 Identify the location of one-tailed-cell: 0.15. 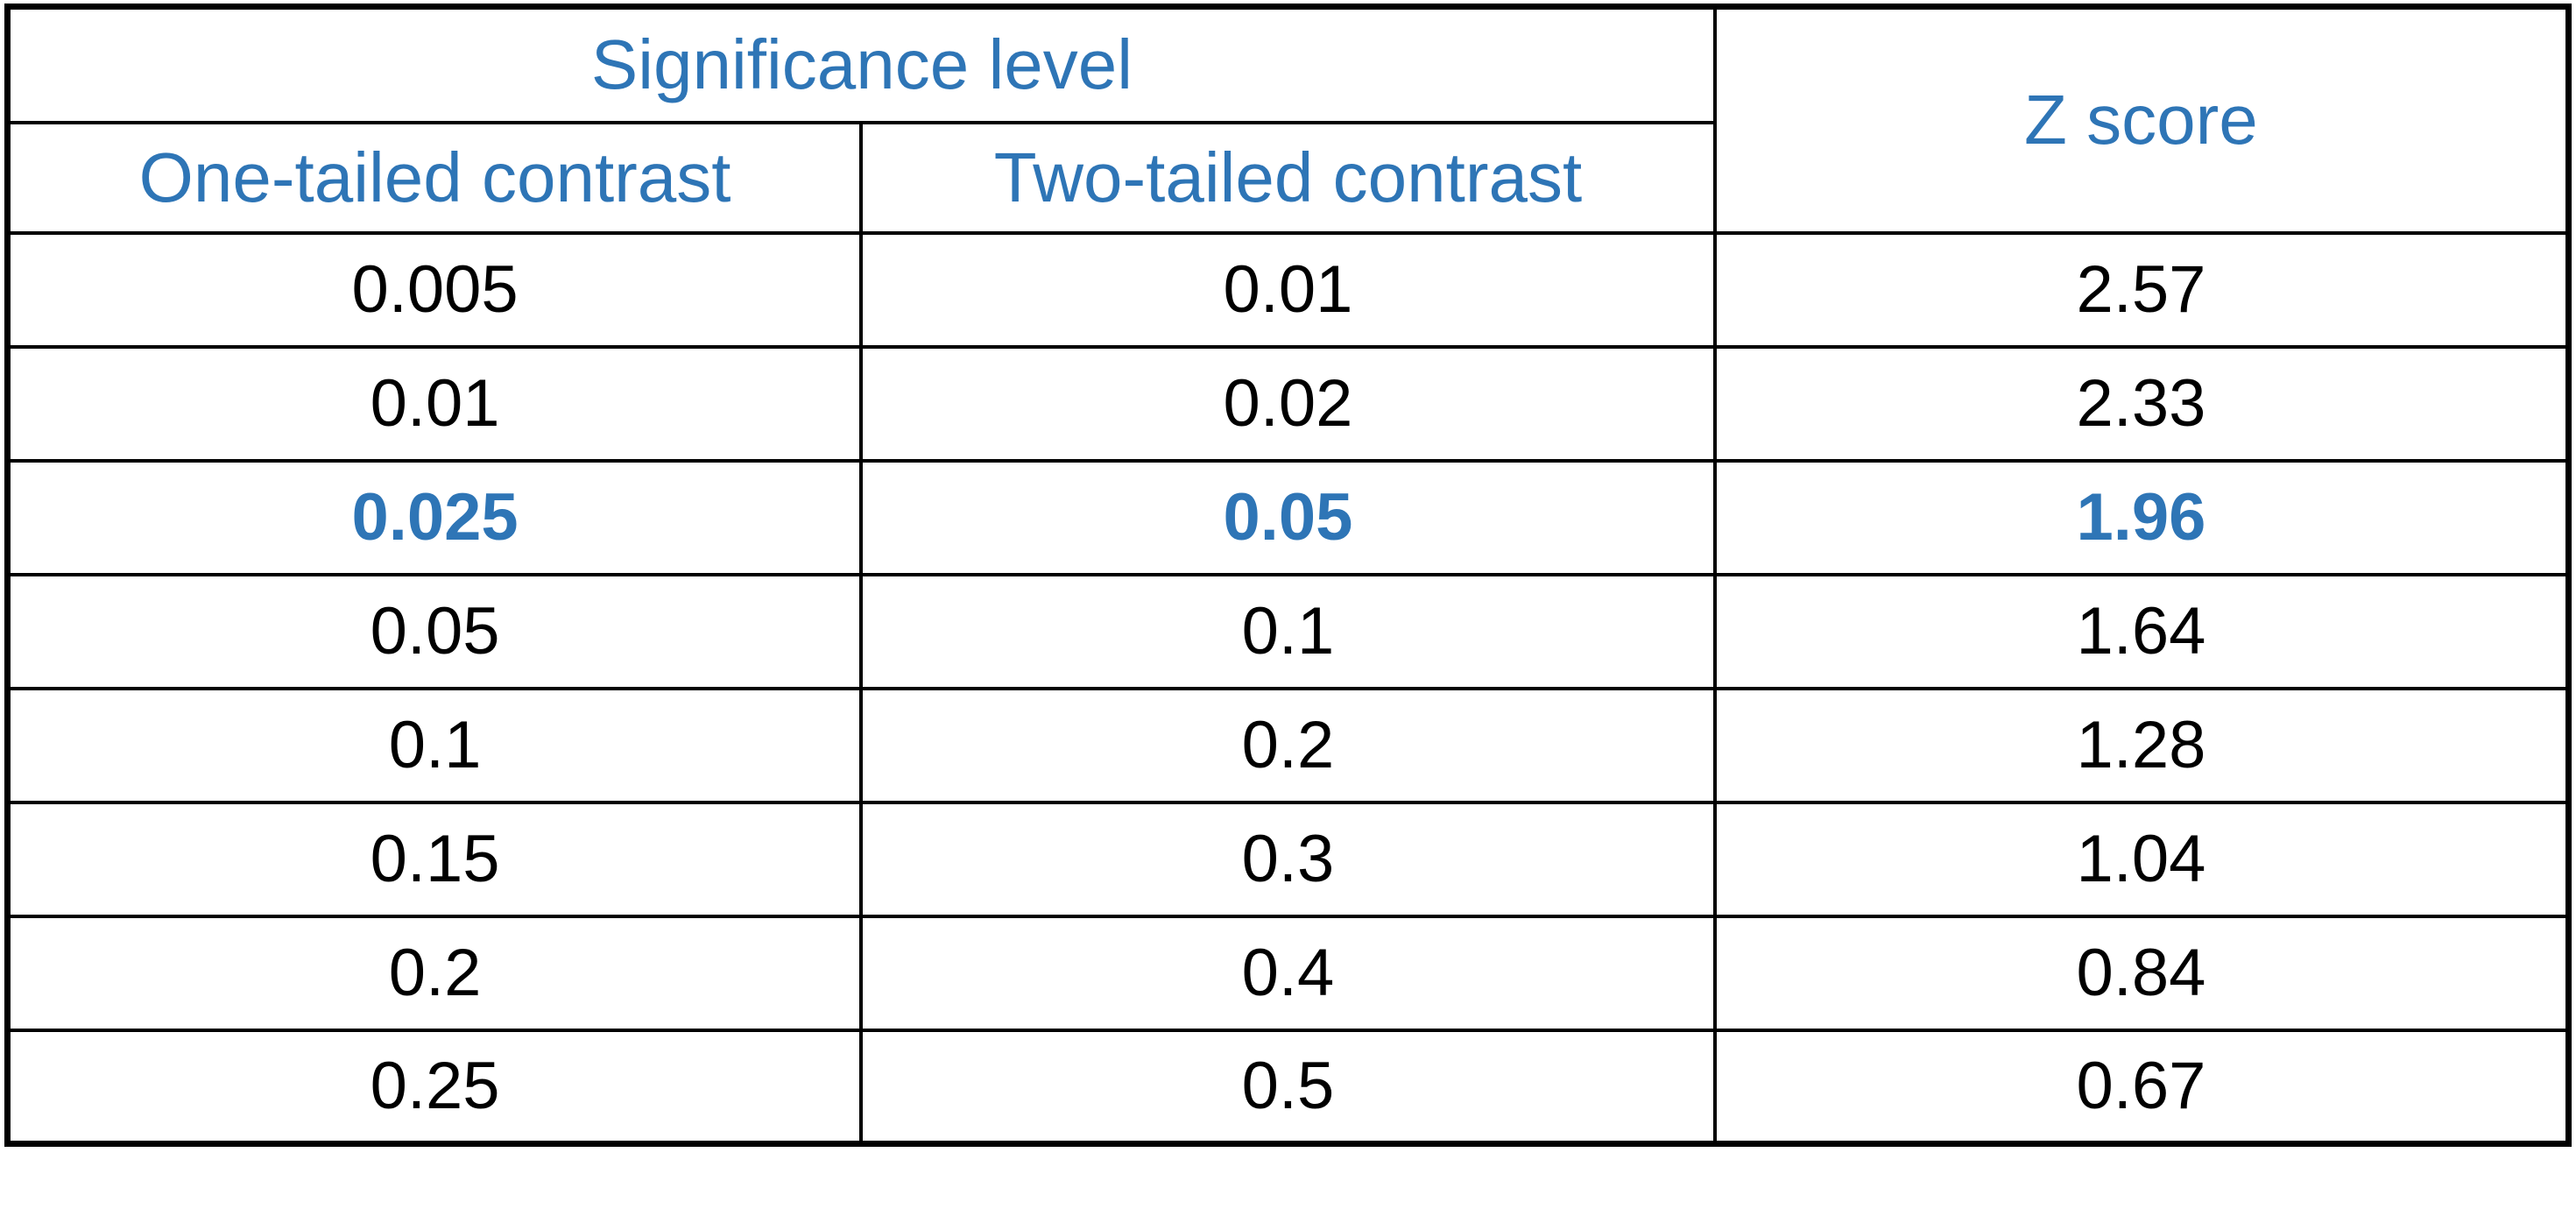
(434, 859).